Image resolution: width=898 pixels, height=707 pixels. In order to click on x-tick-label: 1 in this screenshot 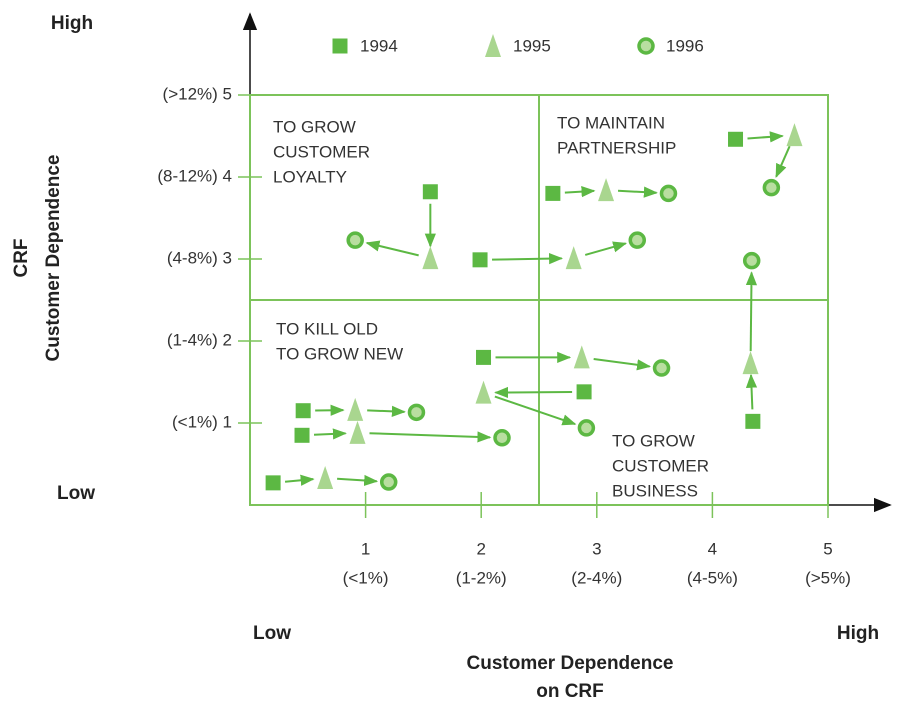, I will do `click(365, 548)`.